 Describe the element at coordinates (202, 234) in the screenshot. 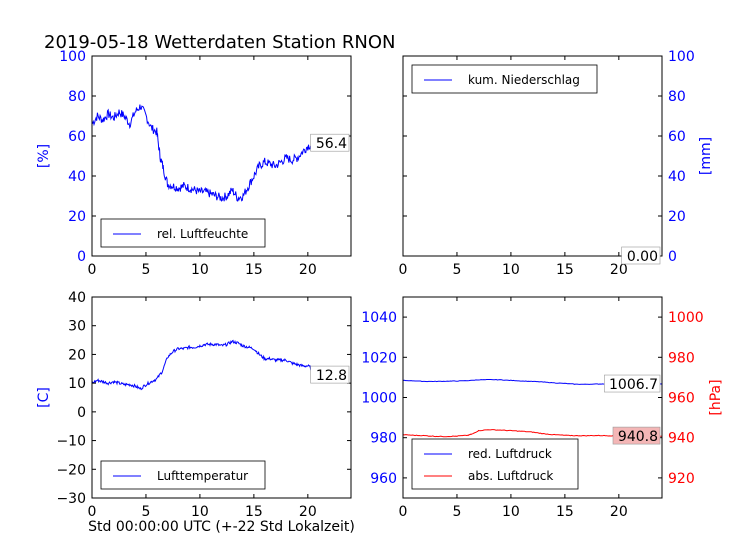

I see `legend-label: rel. Luftfeuchte` at that location.